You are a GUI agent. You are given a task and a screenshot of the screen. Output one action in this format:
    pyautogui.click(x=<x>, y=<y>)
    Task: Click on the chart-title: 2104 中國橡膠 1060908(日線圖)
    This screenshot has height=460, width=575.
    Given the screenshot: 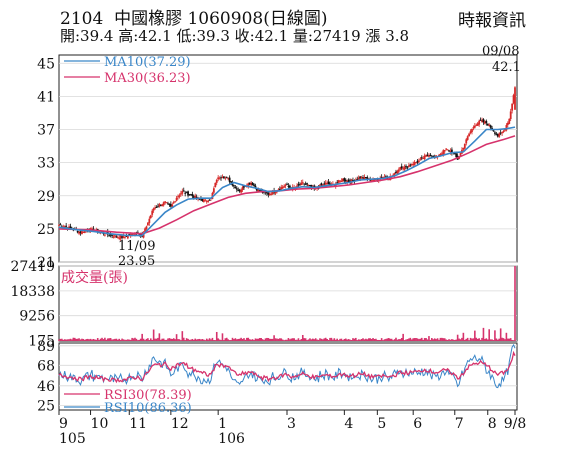 What is the action you would take?
    pyautogui.click(x=193, y=16)
    